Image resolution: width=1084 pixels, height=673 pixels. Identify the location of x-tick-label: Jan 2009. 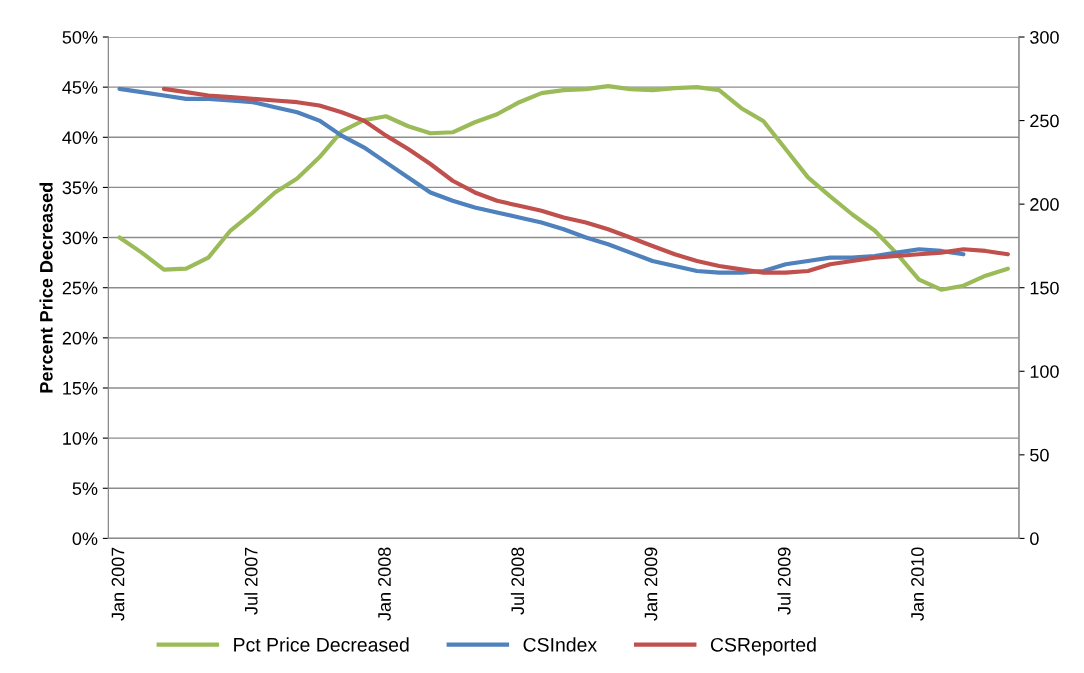
(651, 584).